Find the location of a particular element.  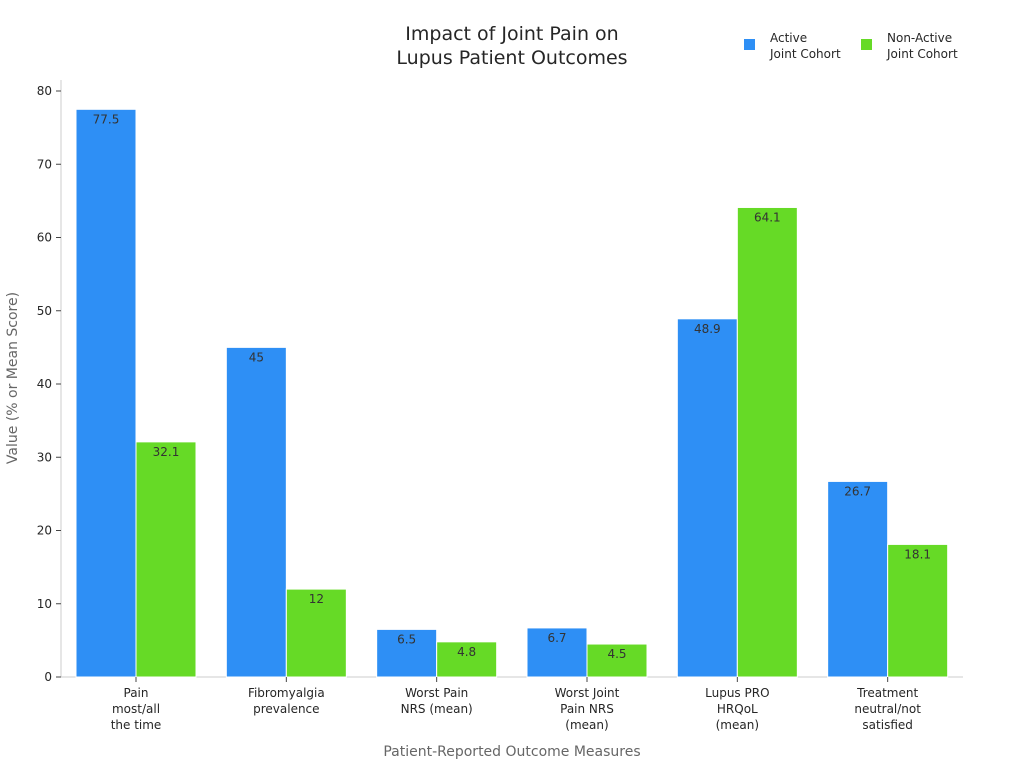

bar-series2-cat4 is located at coordinates (617, 660).